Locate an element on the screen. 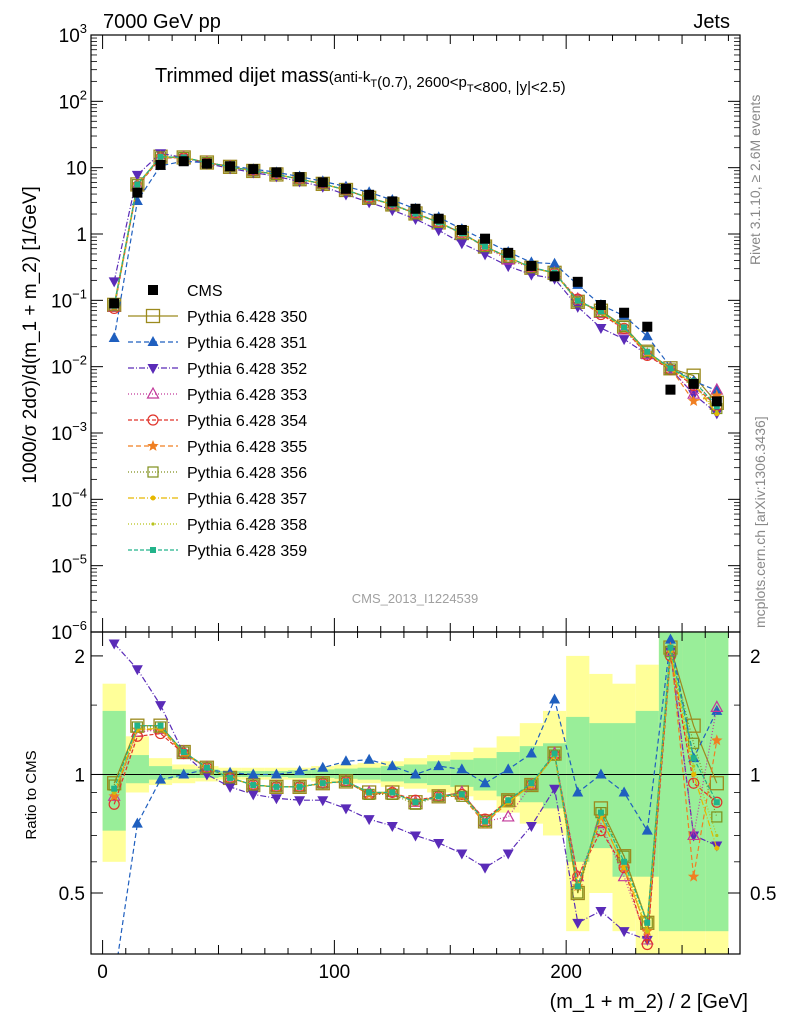 The height and width of the screenshot is (1024, 786). x-tick-label: 200 is located at coordinates (566, 972).